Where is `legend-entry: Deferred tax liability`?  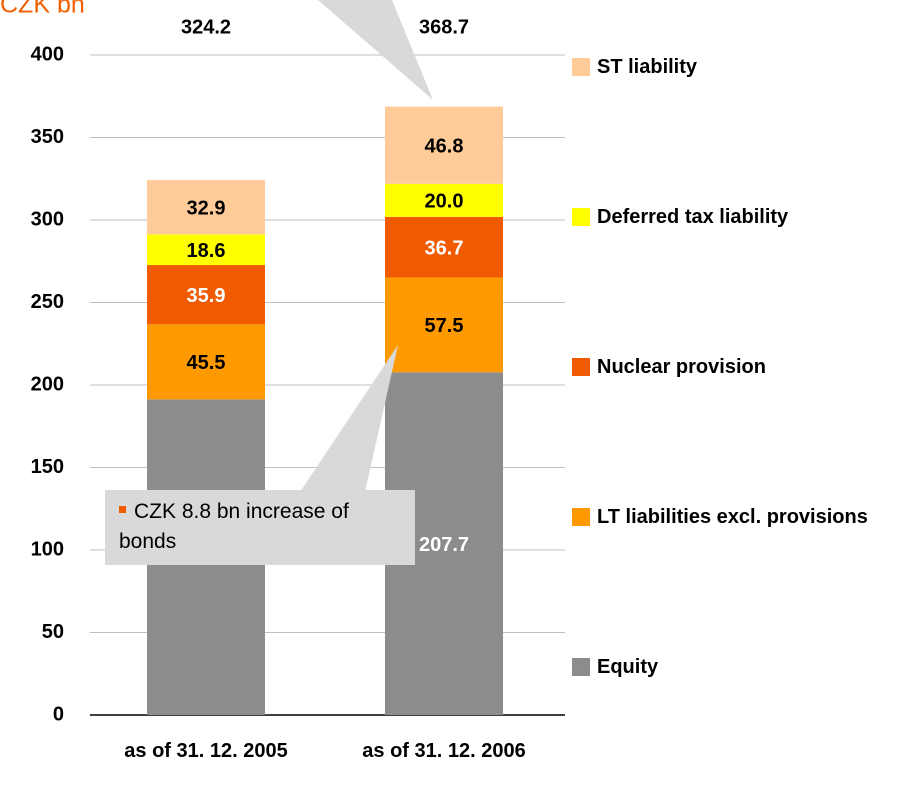
legend-entry: Deferred tax liability is located at coordinates (732, 219).